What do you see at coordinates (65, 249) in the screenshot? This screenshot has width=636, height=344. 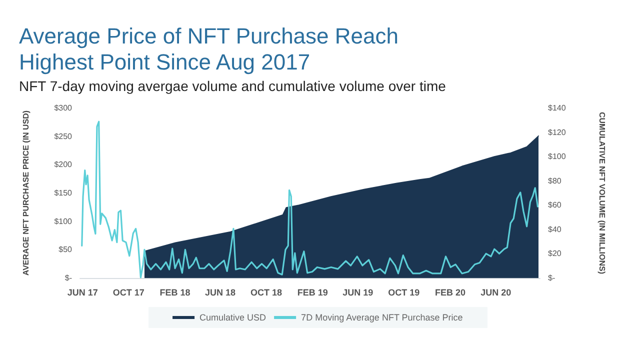 I see `y-tick-label: $50` at bounding box center [65, 249].